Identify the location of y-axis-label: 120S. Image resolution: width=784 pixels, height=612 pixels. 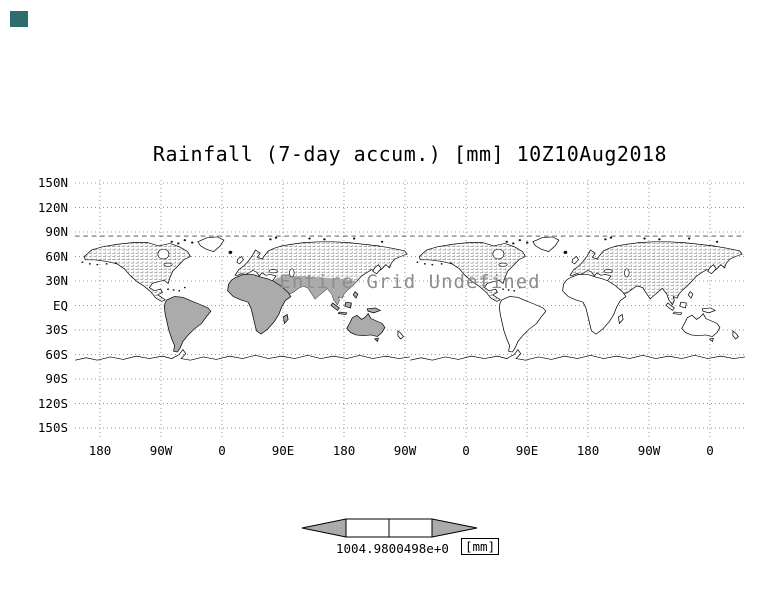
(52, 403).